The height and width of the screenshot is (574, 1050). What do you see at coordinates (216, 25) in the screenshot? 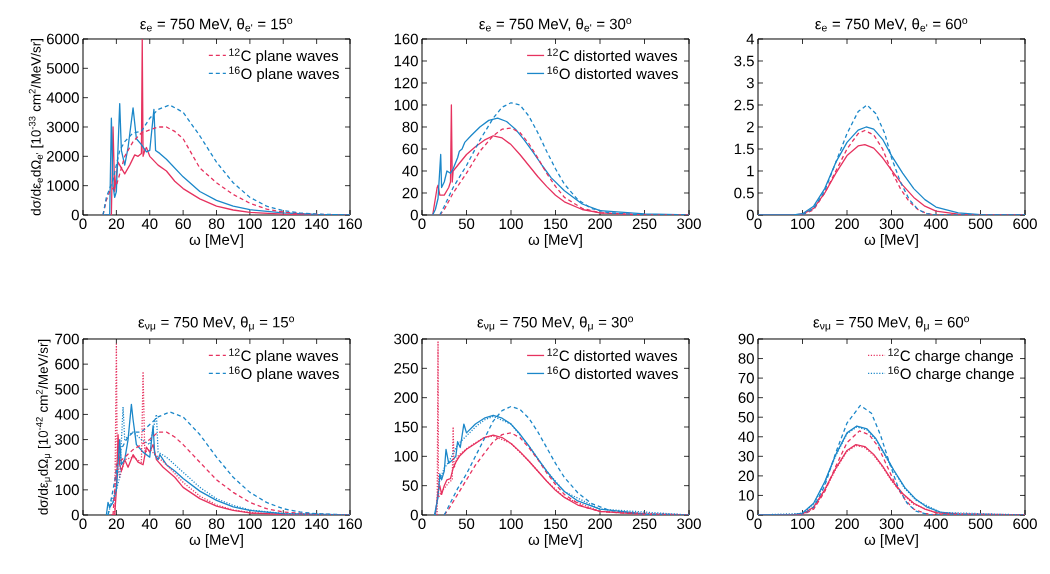
I see `chart-title: ε$_{e}$ = 750 MeV, θ$_{e'}$ = 15$^{o}$` at bounding box center [216, 25].